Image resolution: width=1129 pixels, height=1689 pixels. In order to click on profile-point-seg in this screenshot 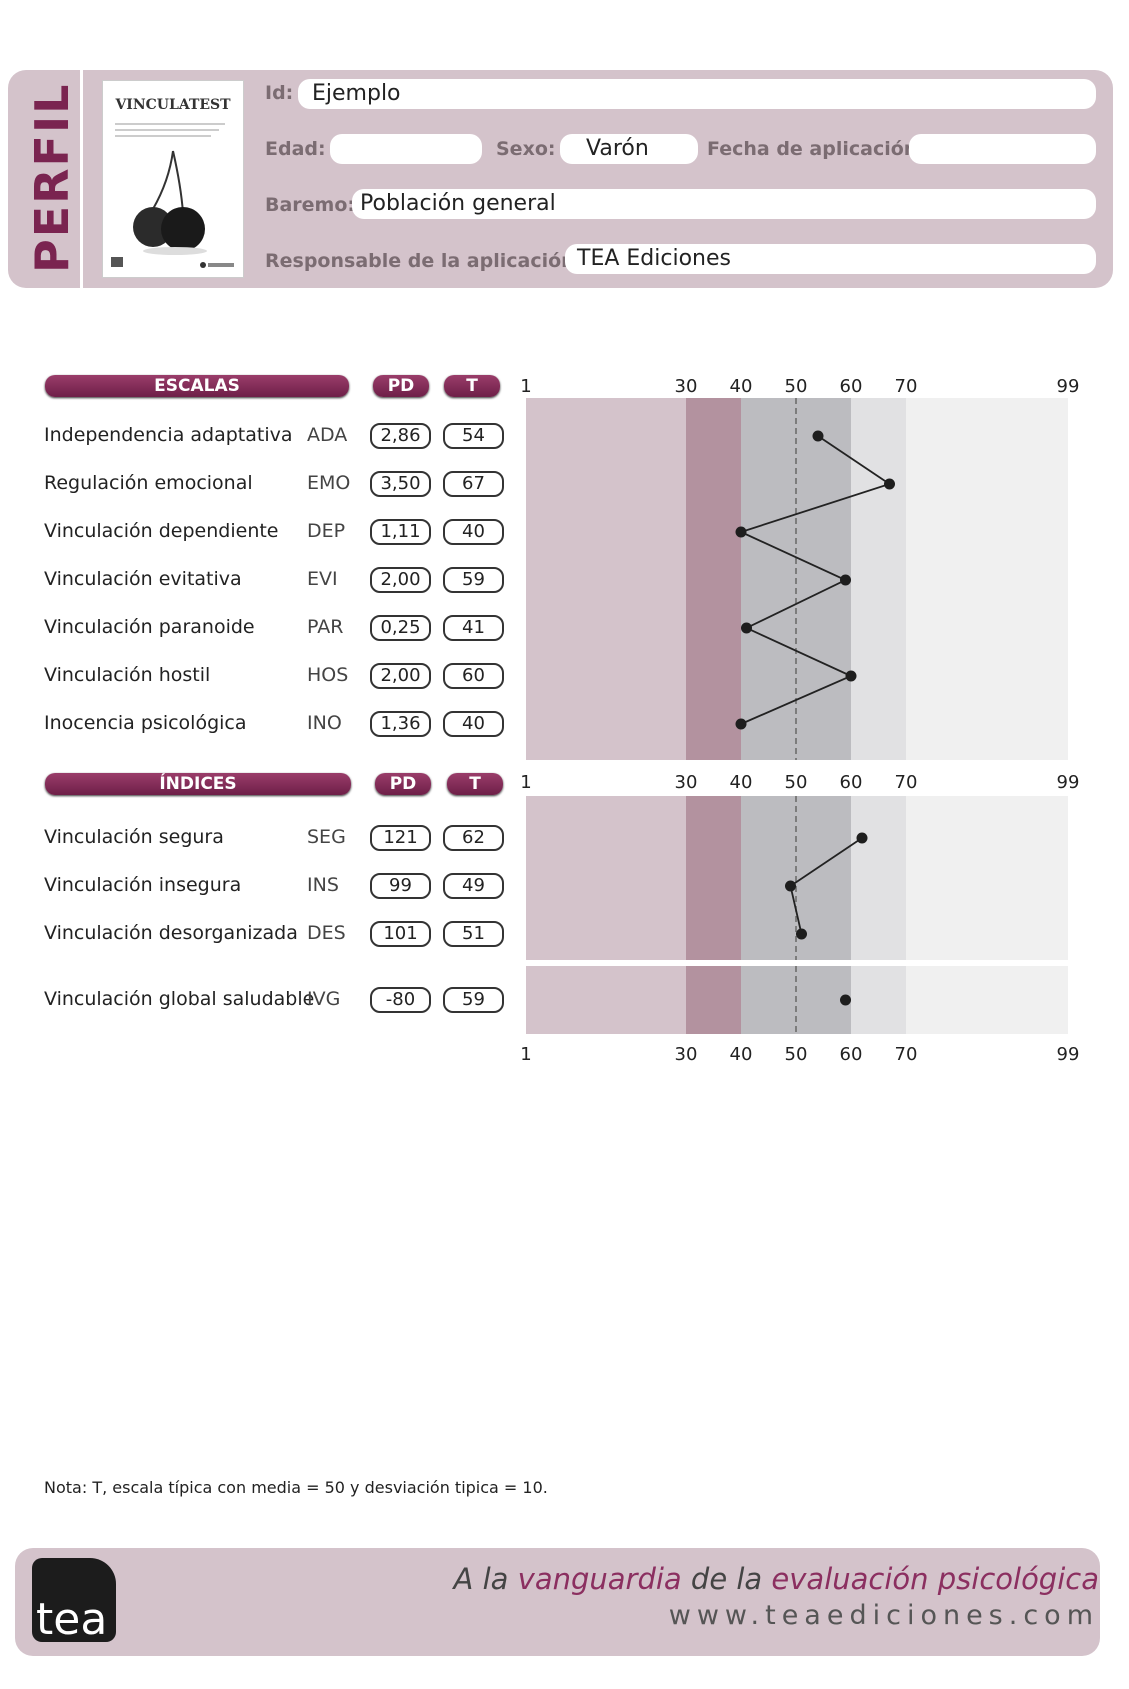, I will do `click(862, 838)`.